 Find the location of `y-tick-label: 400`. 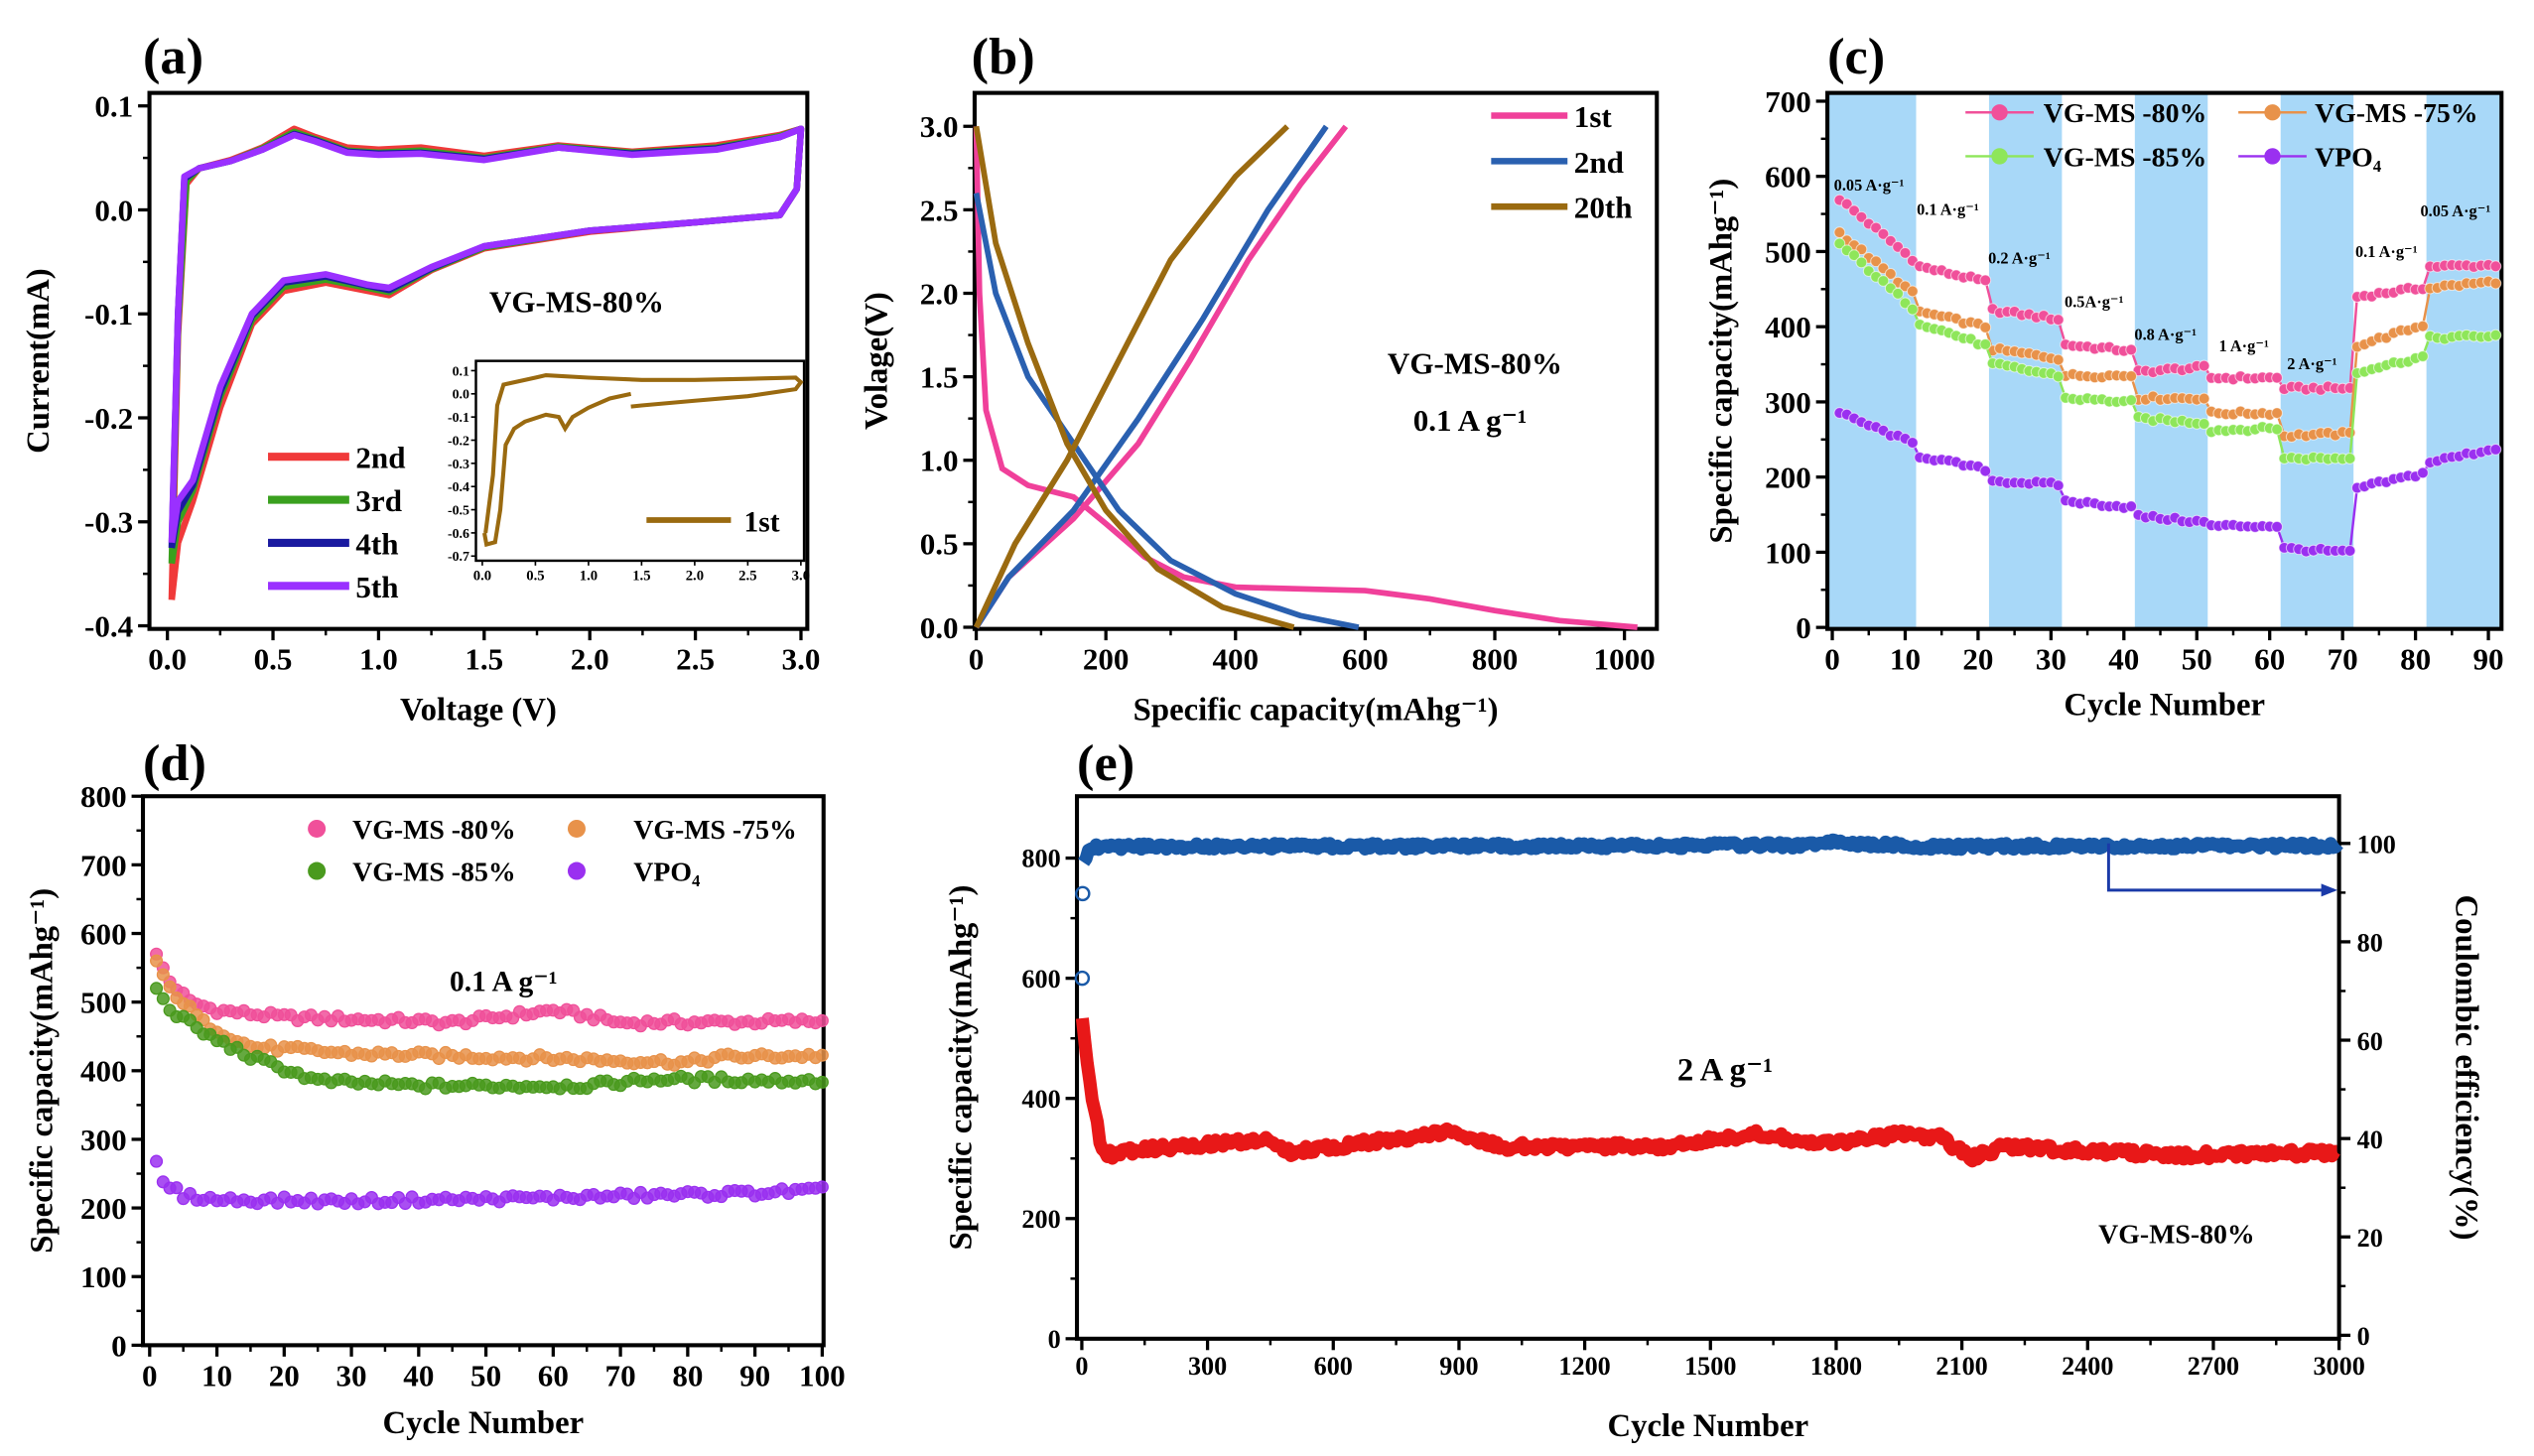

y-tick-label: 400 is located at coordinates (1040, 1099).